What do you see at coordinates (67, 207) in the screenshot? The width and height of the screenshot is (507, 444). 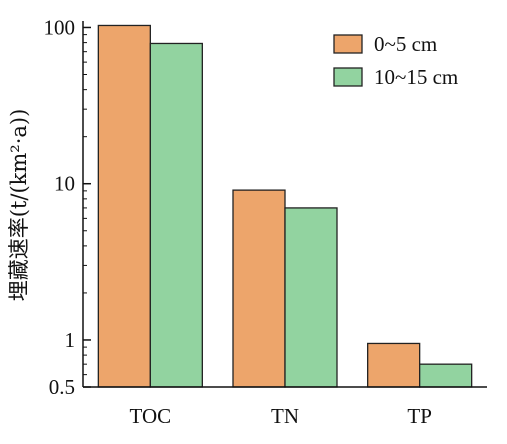 I see `y-ticks: 0.5 1 10 100` at bounding box center [67, 207].